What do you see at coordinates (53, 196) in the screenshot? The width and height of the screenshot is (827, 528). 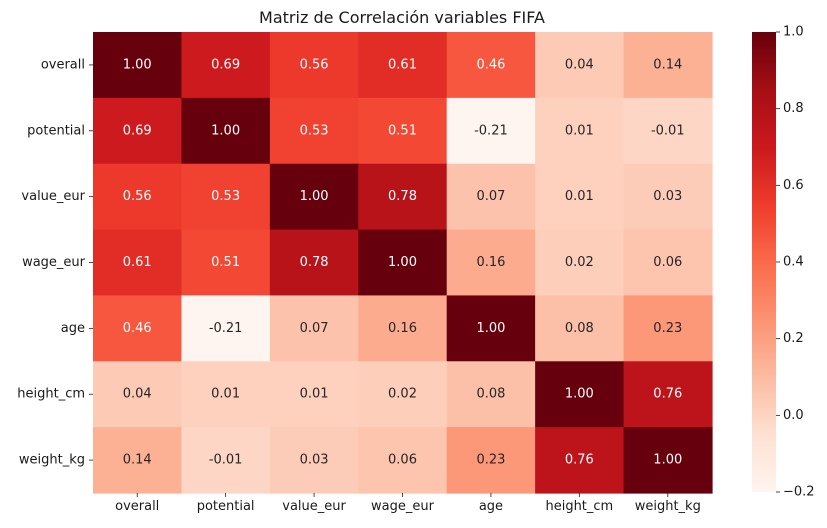 I see `y-tick-label-value_eur: value_eur` at bounding box center [53, 196].